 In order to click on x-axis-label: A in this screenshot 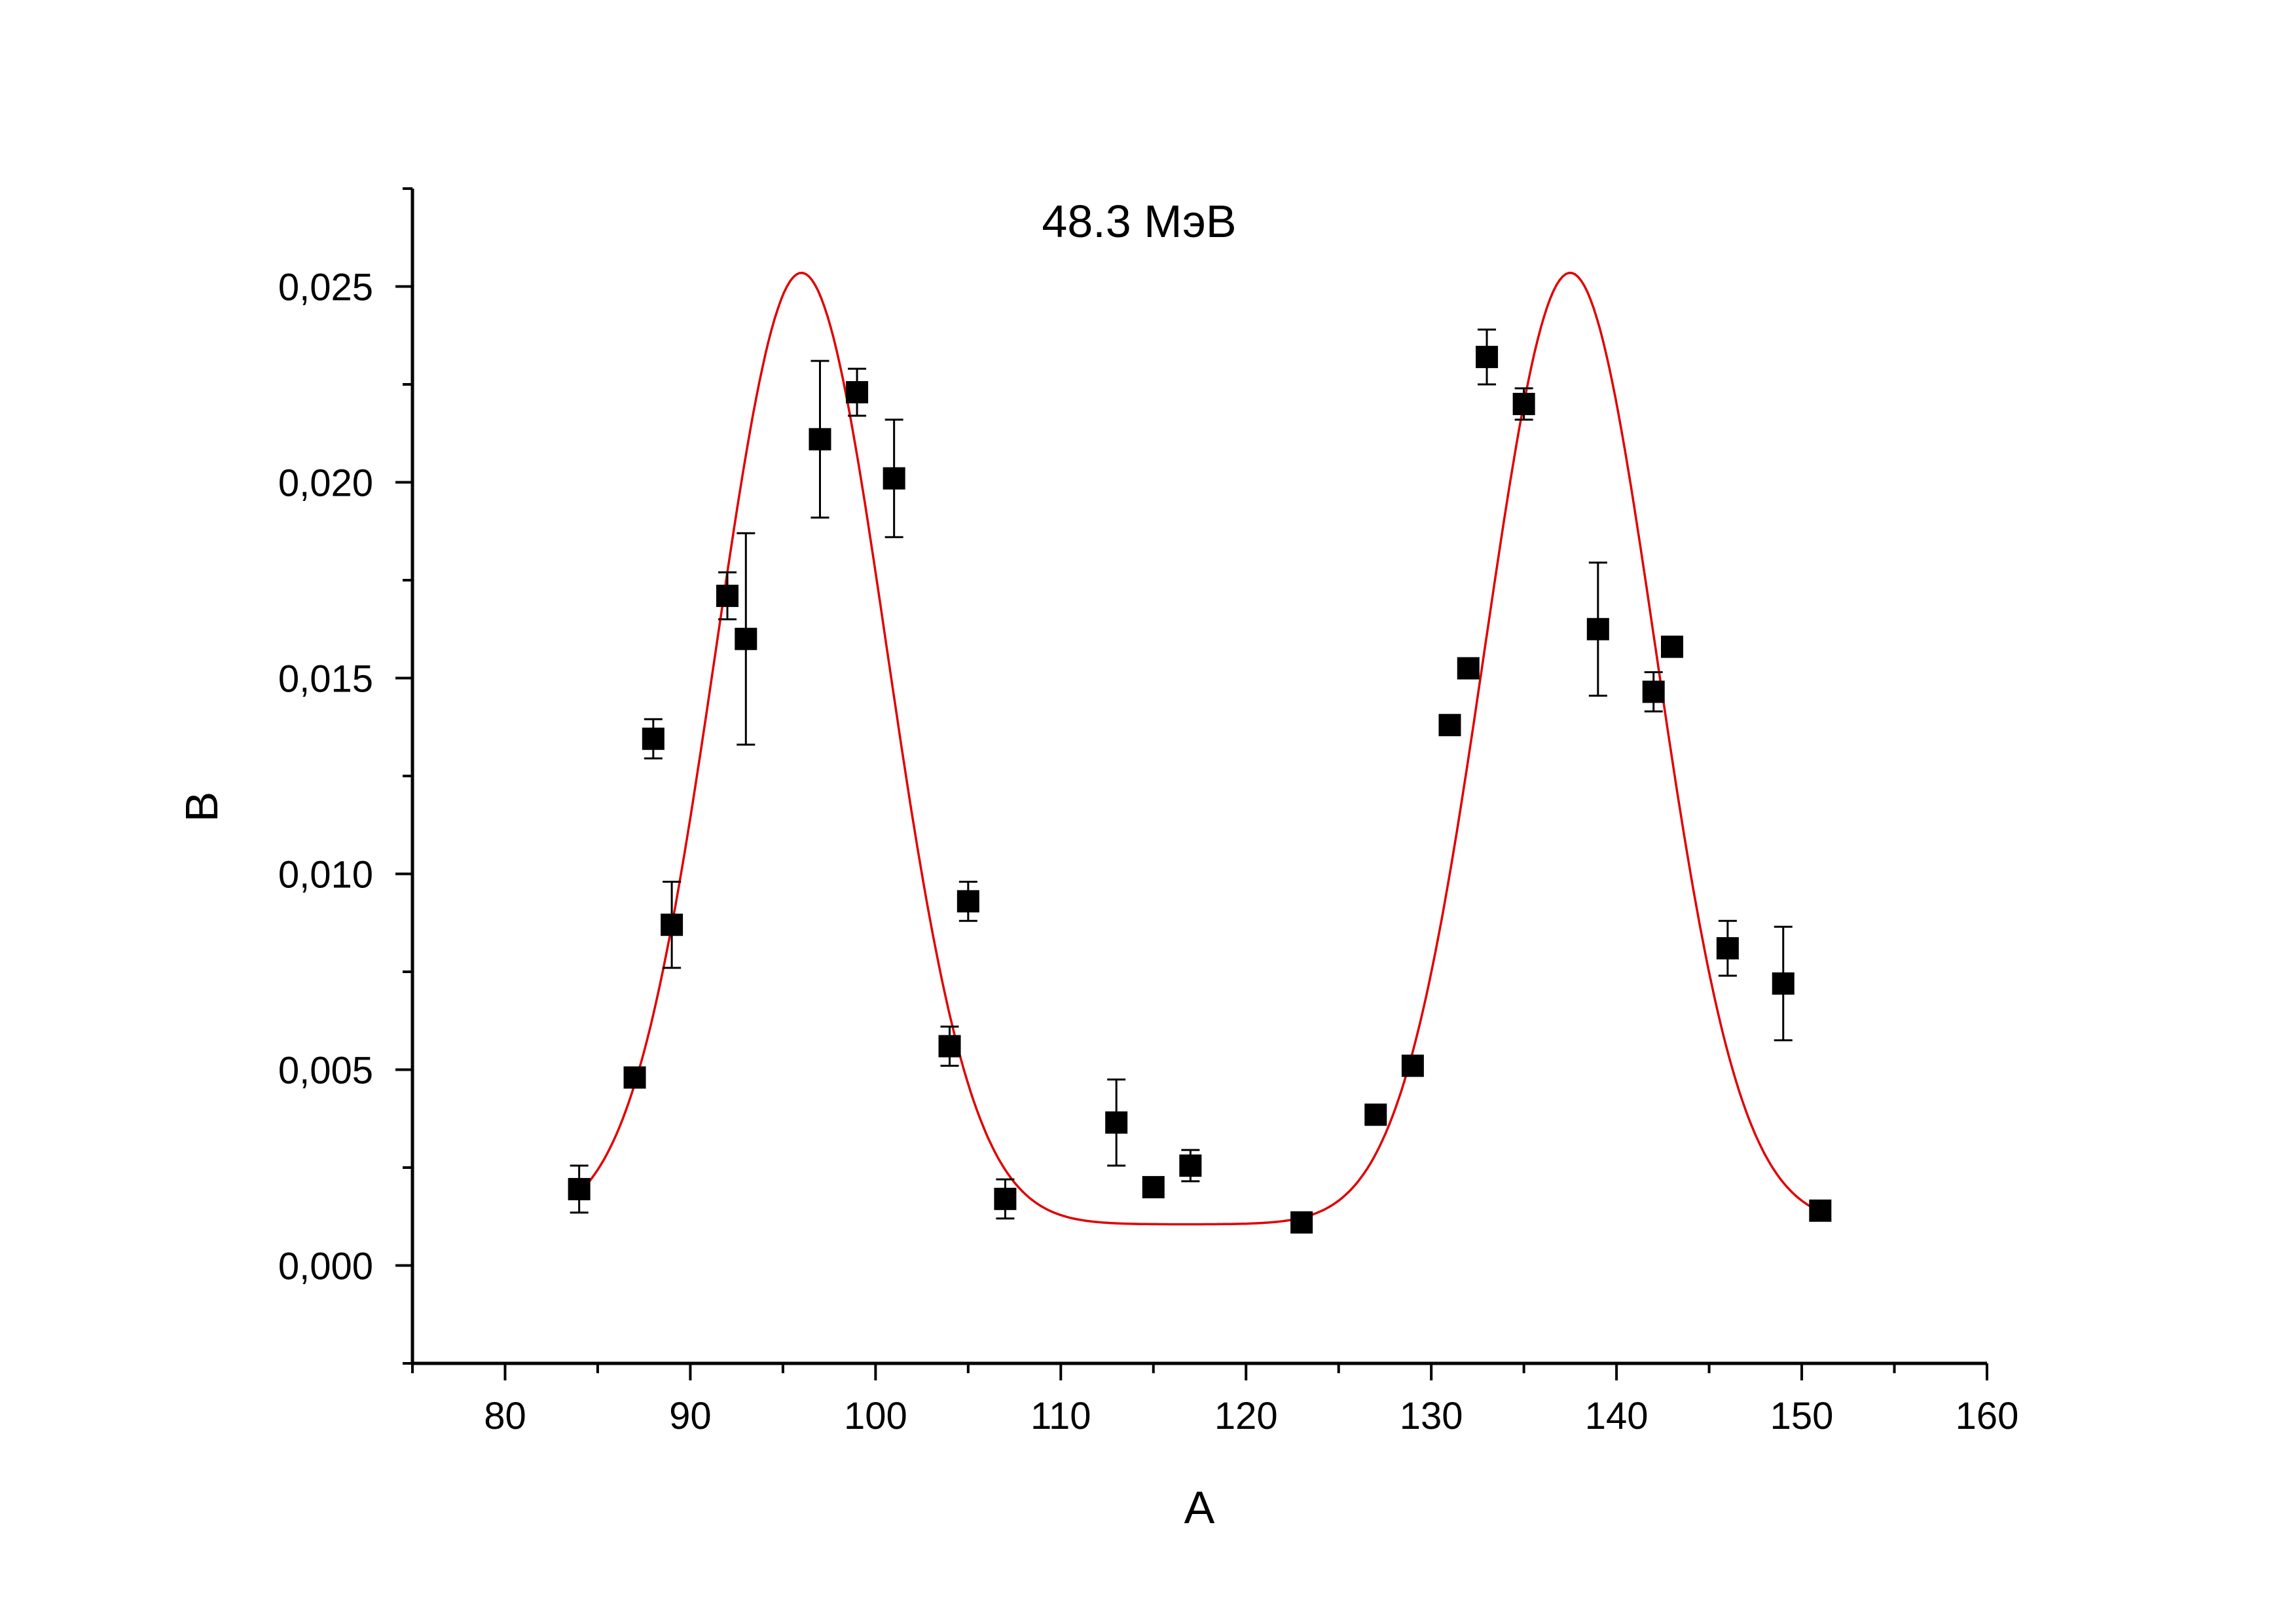, I will do `click(1199, 1507)`.